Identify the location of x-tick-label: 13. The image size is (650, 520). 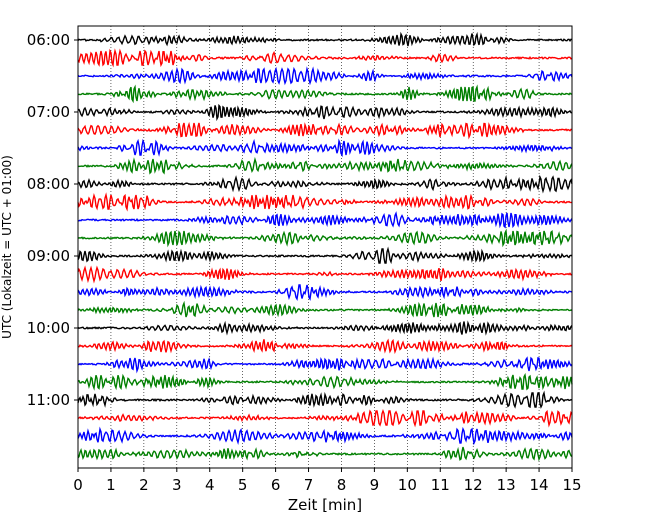
(506, 485).